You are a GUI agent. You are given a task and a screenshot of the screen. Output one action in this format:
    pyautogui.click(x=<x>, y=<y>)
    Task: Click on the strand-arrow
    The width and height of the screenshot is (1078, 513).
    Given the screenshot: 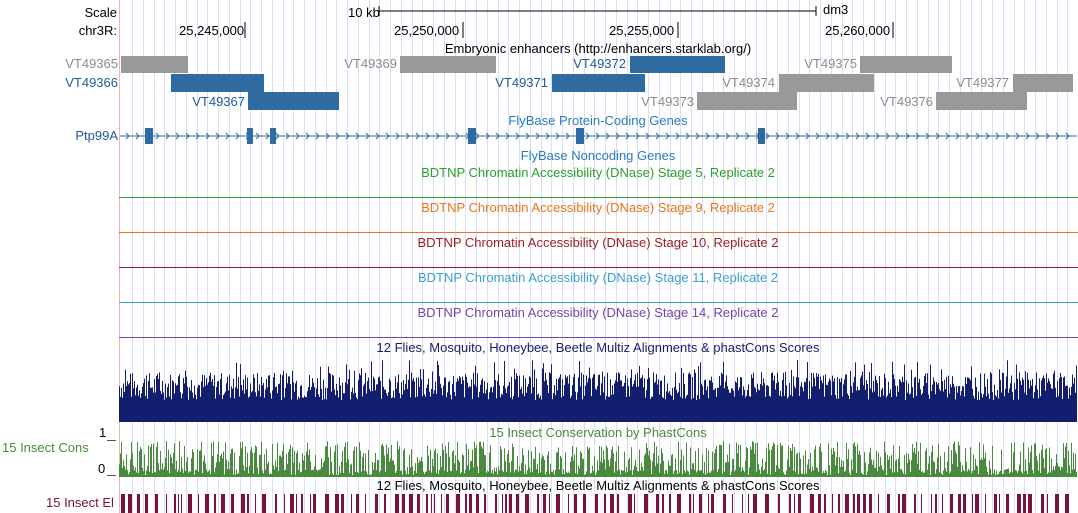 What is the action you would take?
    pyautogui.click(x=1007, y=136)
    